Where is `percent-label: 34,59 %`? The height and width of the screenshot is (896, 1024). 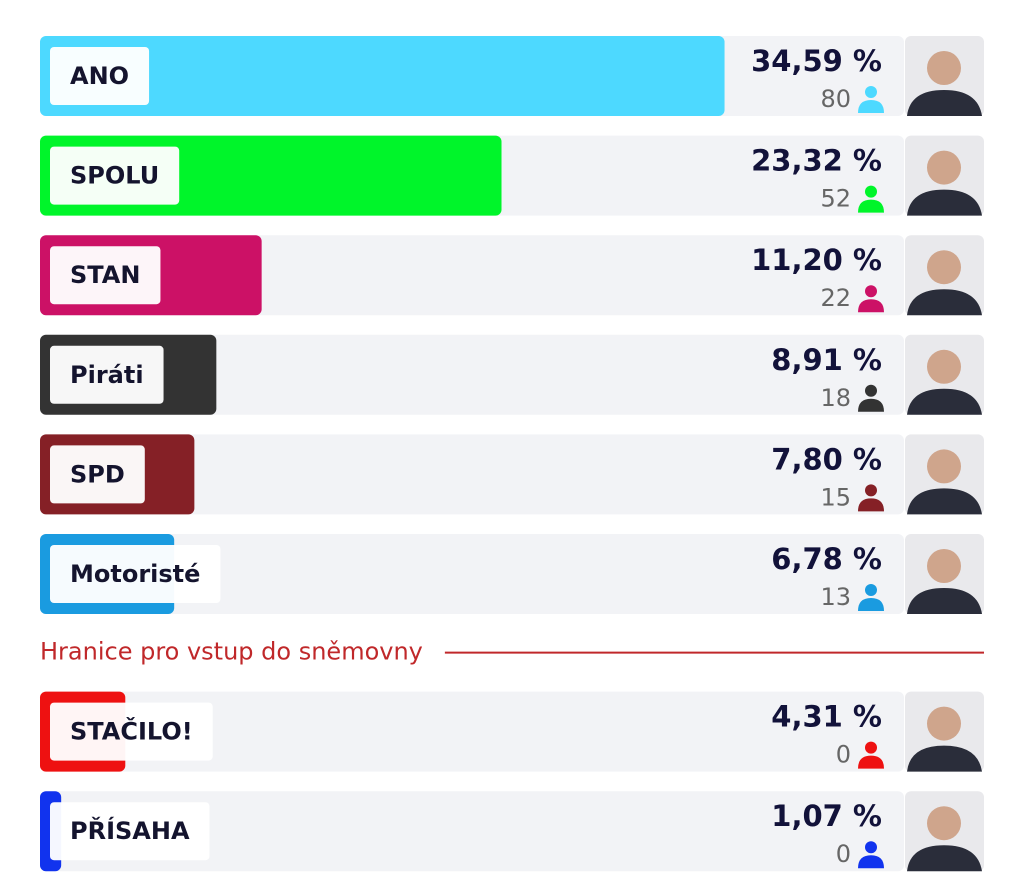 percent-label: 34,59 % is located at coordinates (816, 61).